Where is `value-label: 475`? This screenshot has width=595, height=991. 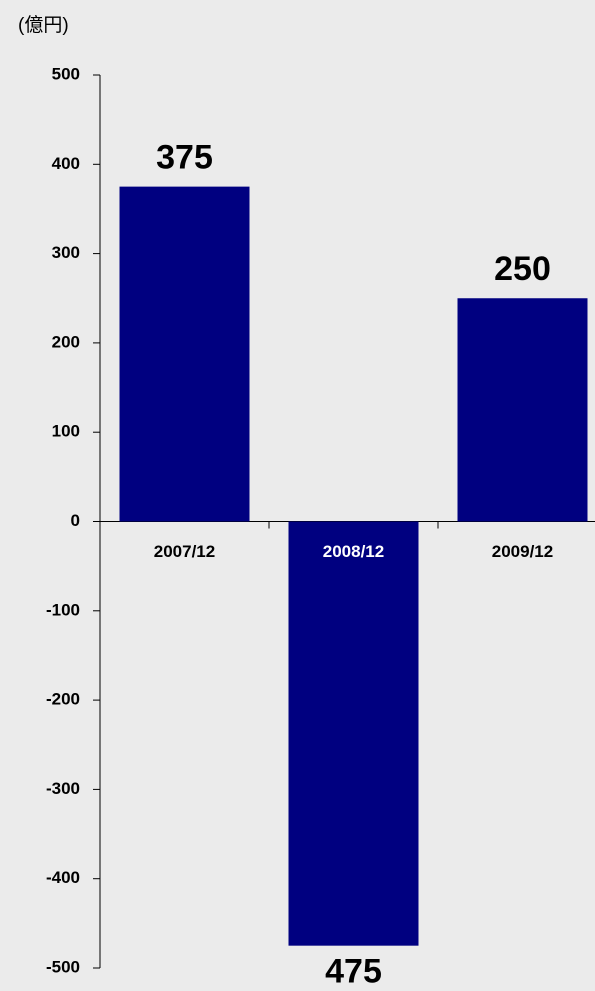
value-label: 475 is located at coordinates (353, 972).